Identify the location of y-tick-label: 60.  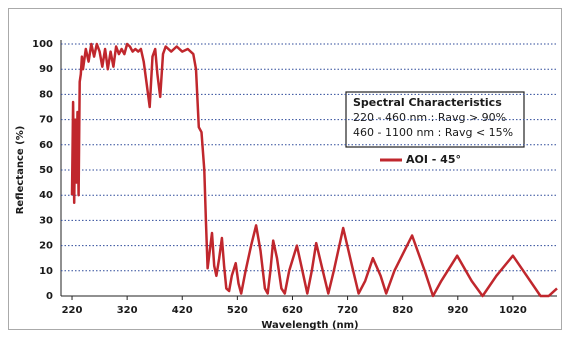
(46, 145).